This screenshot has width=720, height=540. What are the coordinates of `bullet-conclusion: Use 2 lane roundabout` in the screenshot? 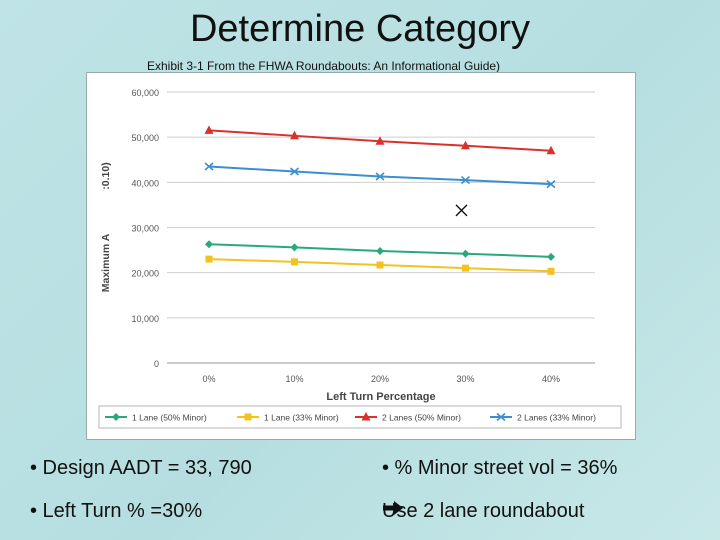 It's located at (483, 511).